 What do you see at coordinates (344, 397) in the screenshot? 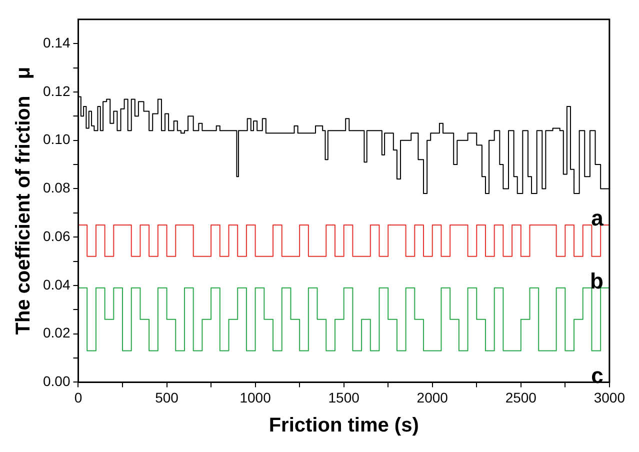
I see `x-tick-label: 1500` at bounding box center [344, 397].